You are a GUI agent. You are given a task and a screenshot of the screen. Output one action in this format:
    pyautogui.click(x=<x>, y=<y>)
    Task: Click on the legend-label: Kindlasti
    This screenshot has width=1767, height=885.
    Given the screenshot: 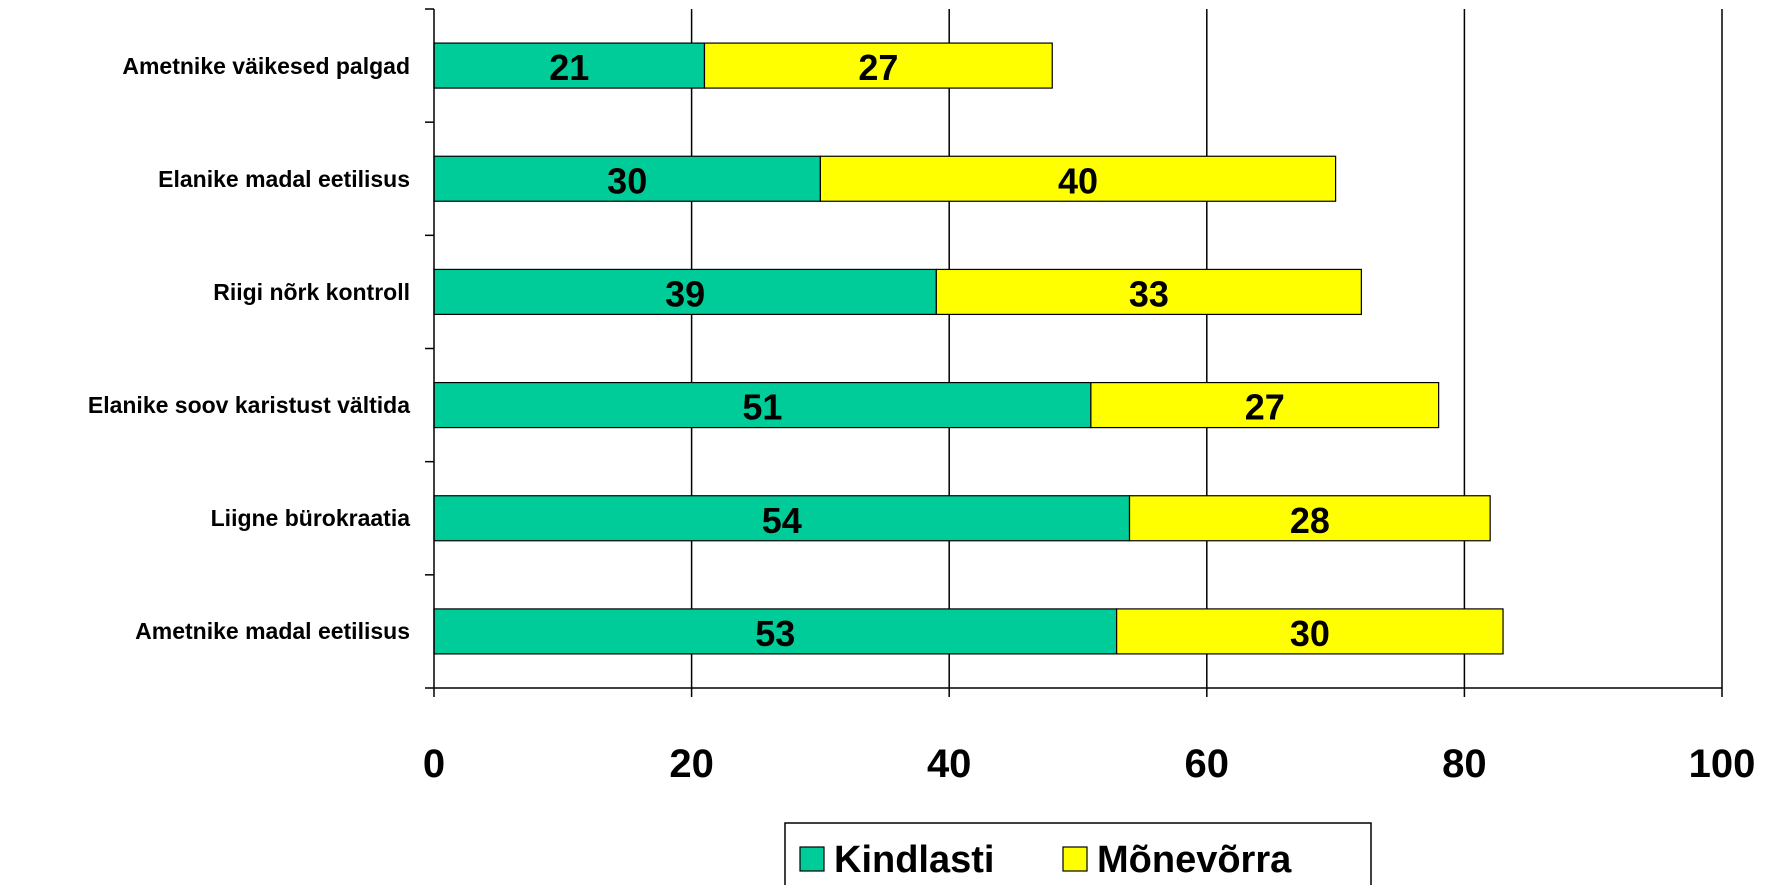 What is the action you would take?
    pyautogui.click(x=914, y=860)
    